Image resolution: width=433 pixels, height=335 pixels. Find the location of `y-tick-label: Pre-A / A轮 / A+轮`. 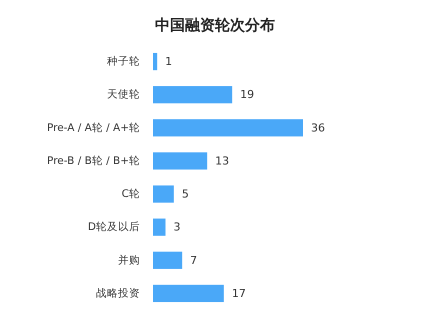

y-tick-label: Pre-A / A轮 / A+轮 is located at coordinates (93, 128).